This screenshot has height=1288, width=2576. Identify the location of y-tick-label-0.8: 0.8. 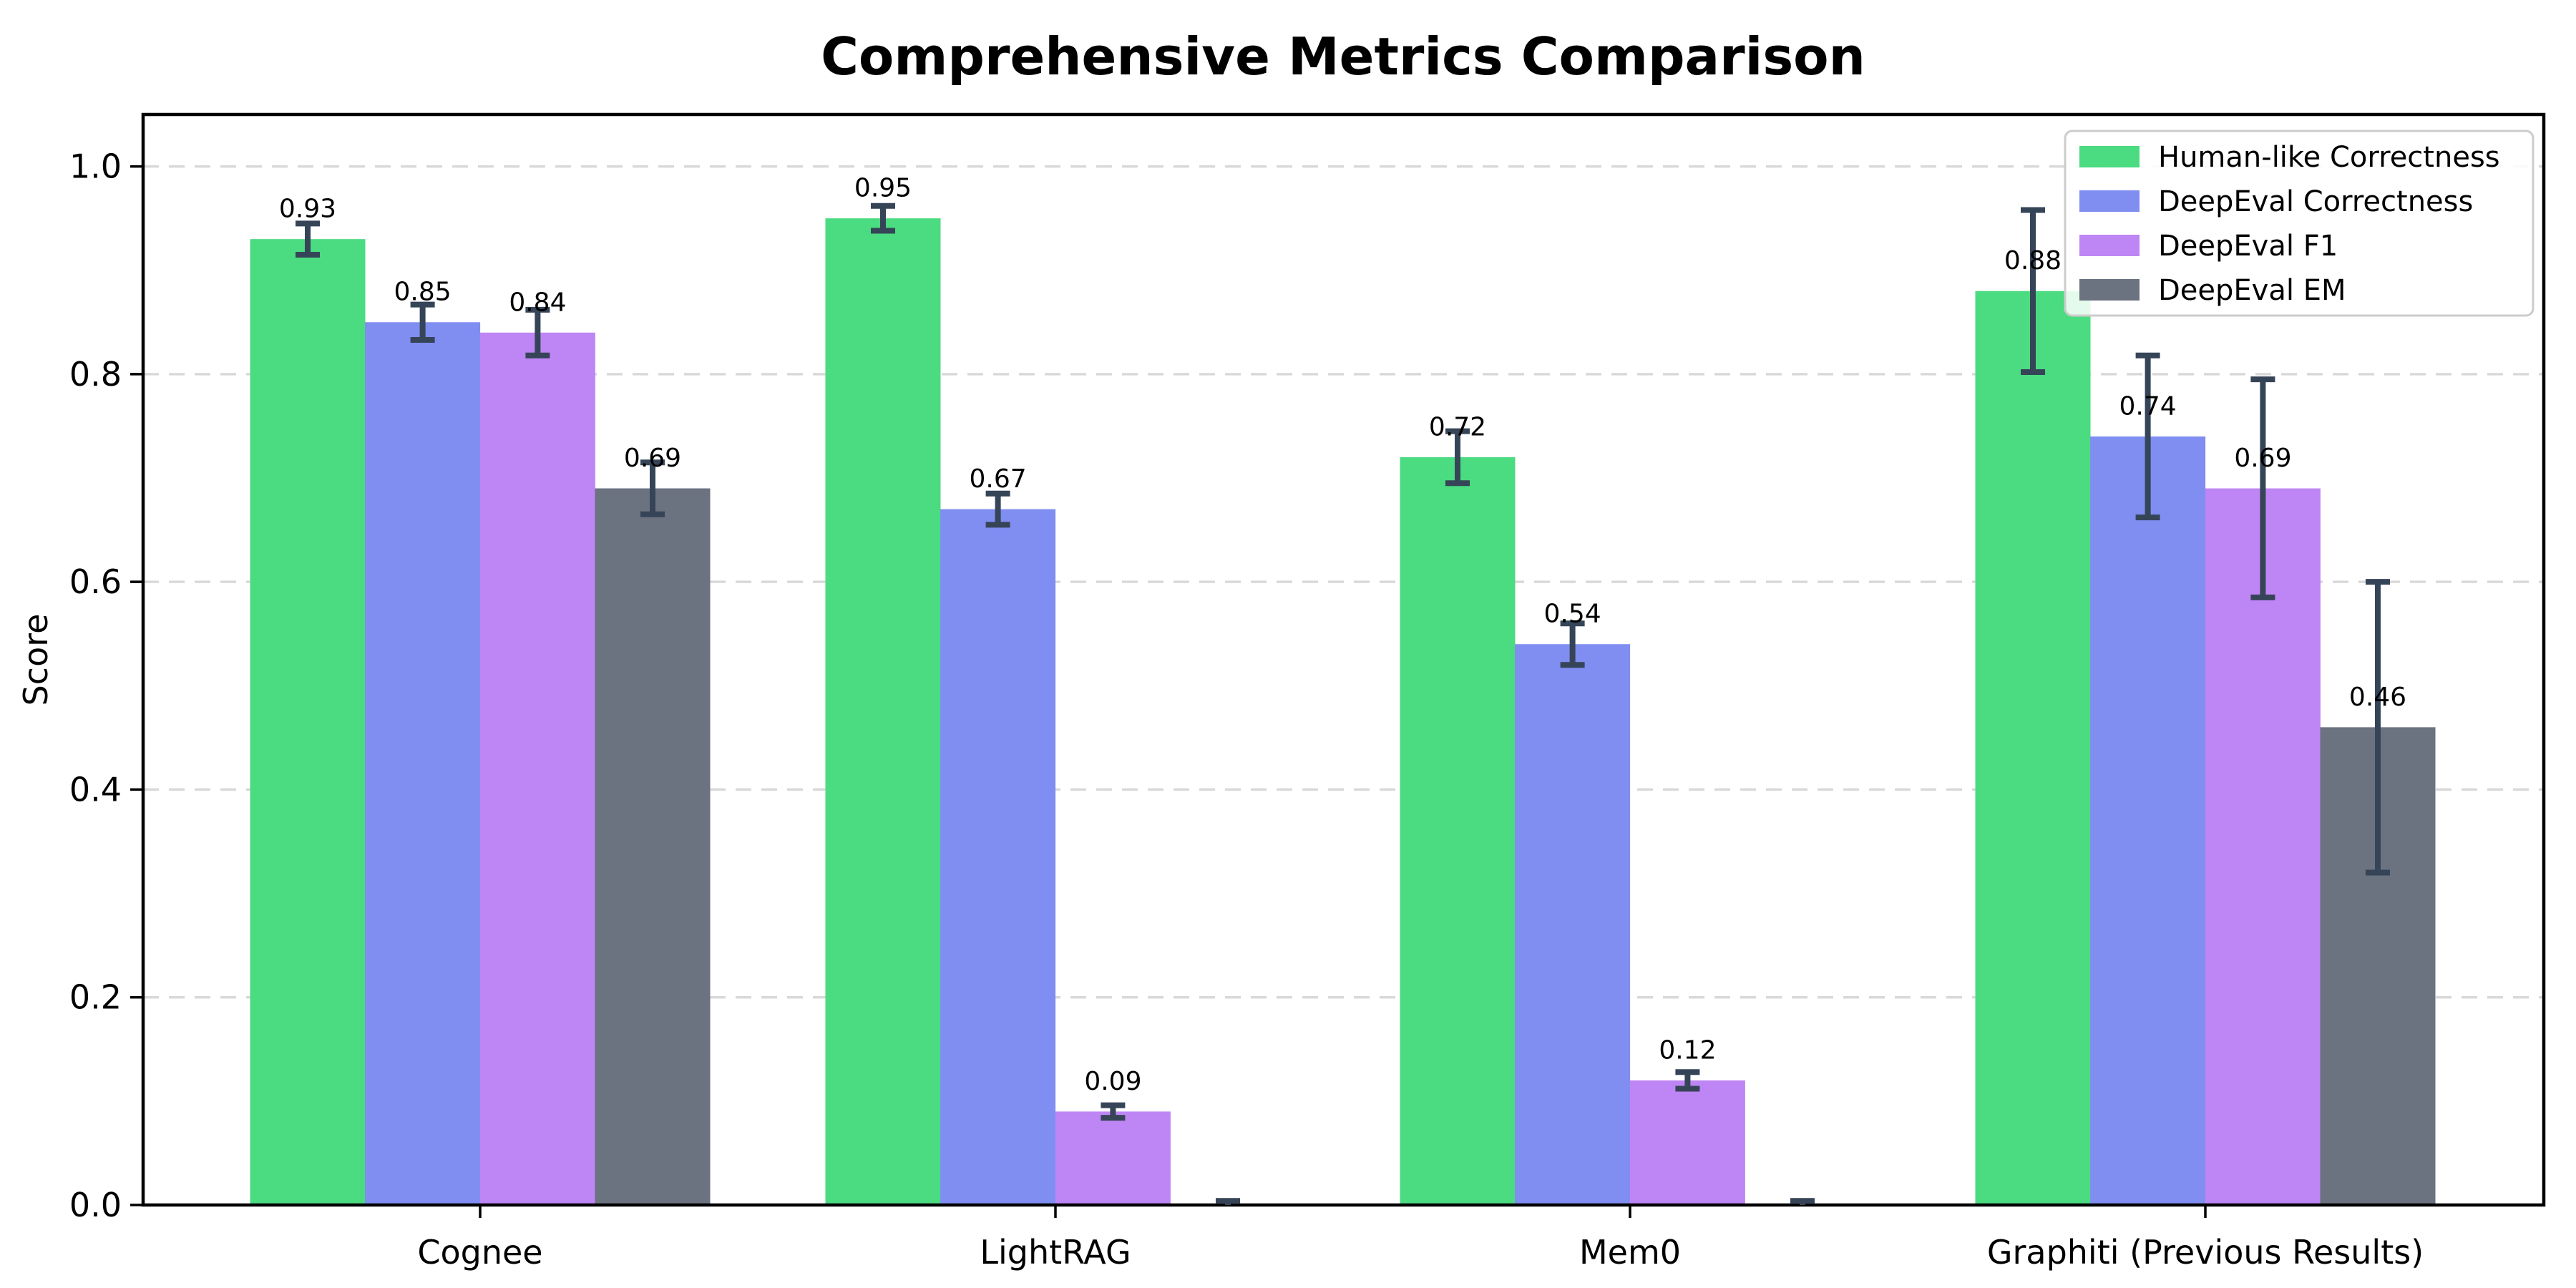
(95, 374).